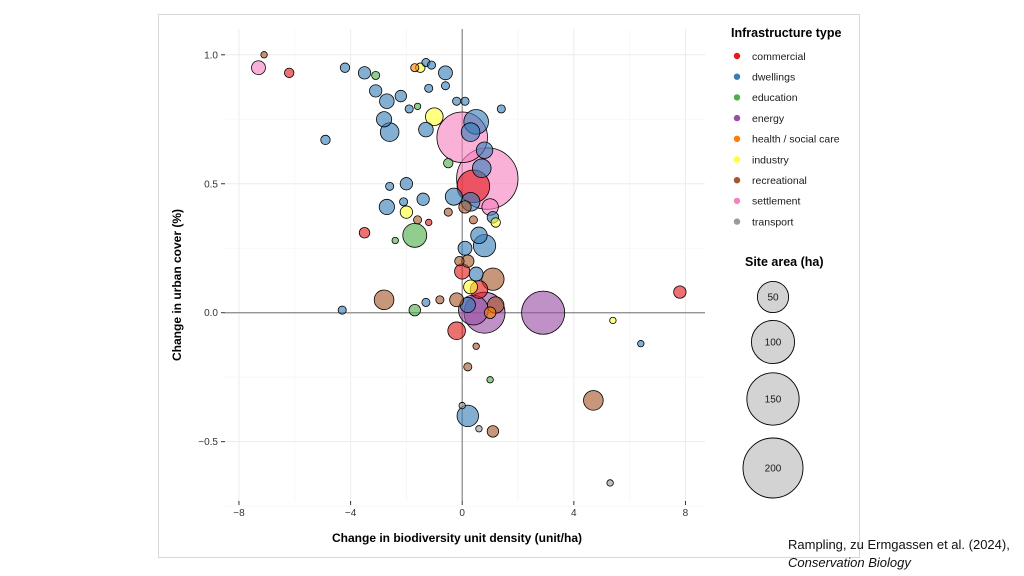 This screenshot has width=1024, height=576. What do you see at coordinates (779, 181) in the screenshot?
I see `legend-label-recreational: recreational` at bounding box center [779, 181].